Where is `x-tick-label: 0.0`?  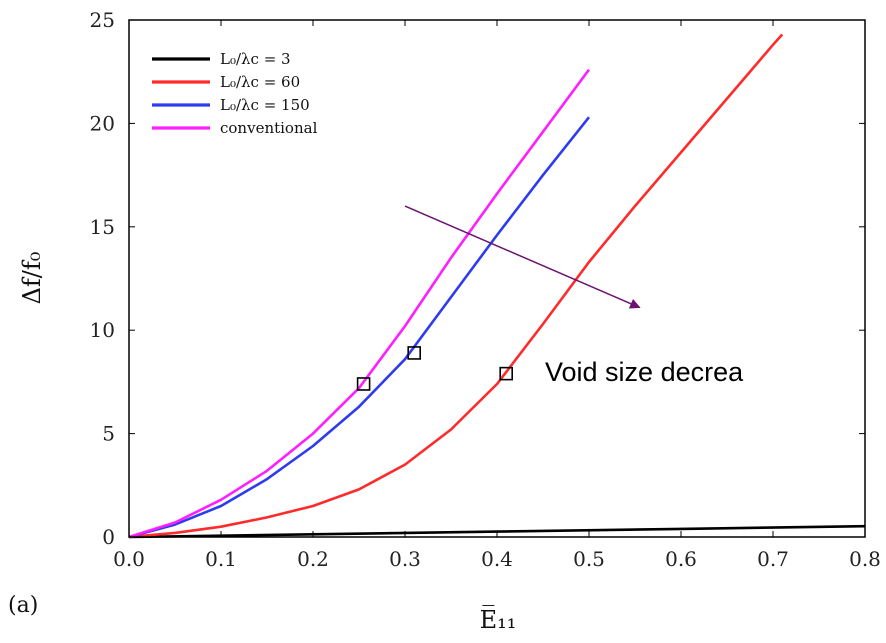 x-tick-label: 0.0 is located at coordinates (129, 559).